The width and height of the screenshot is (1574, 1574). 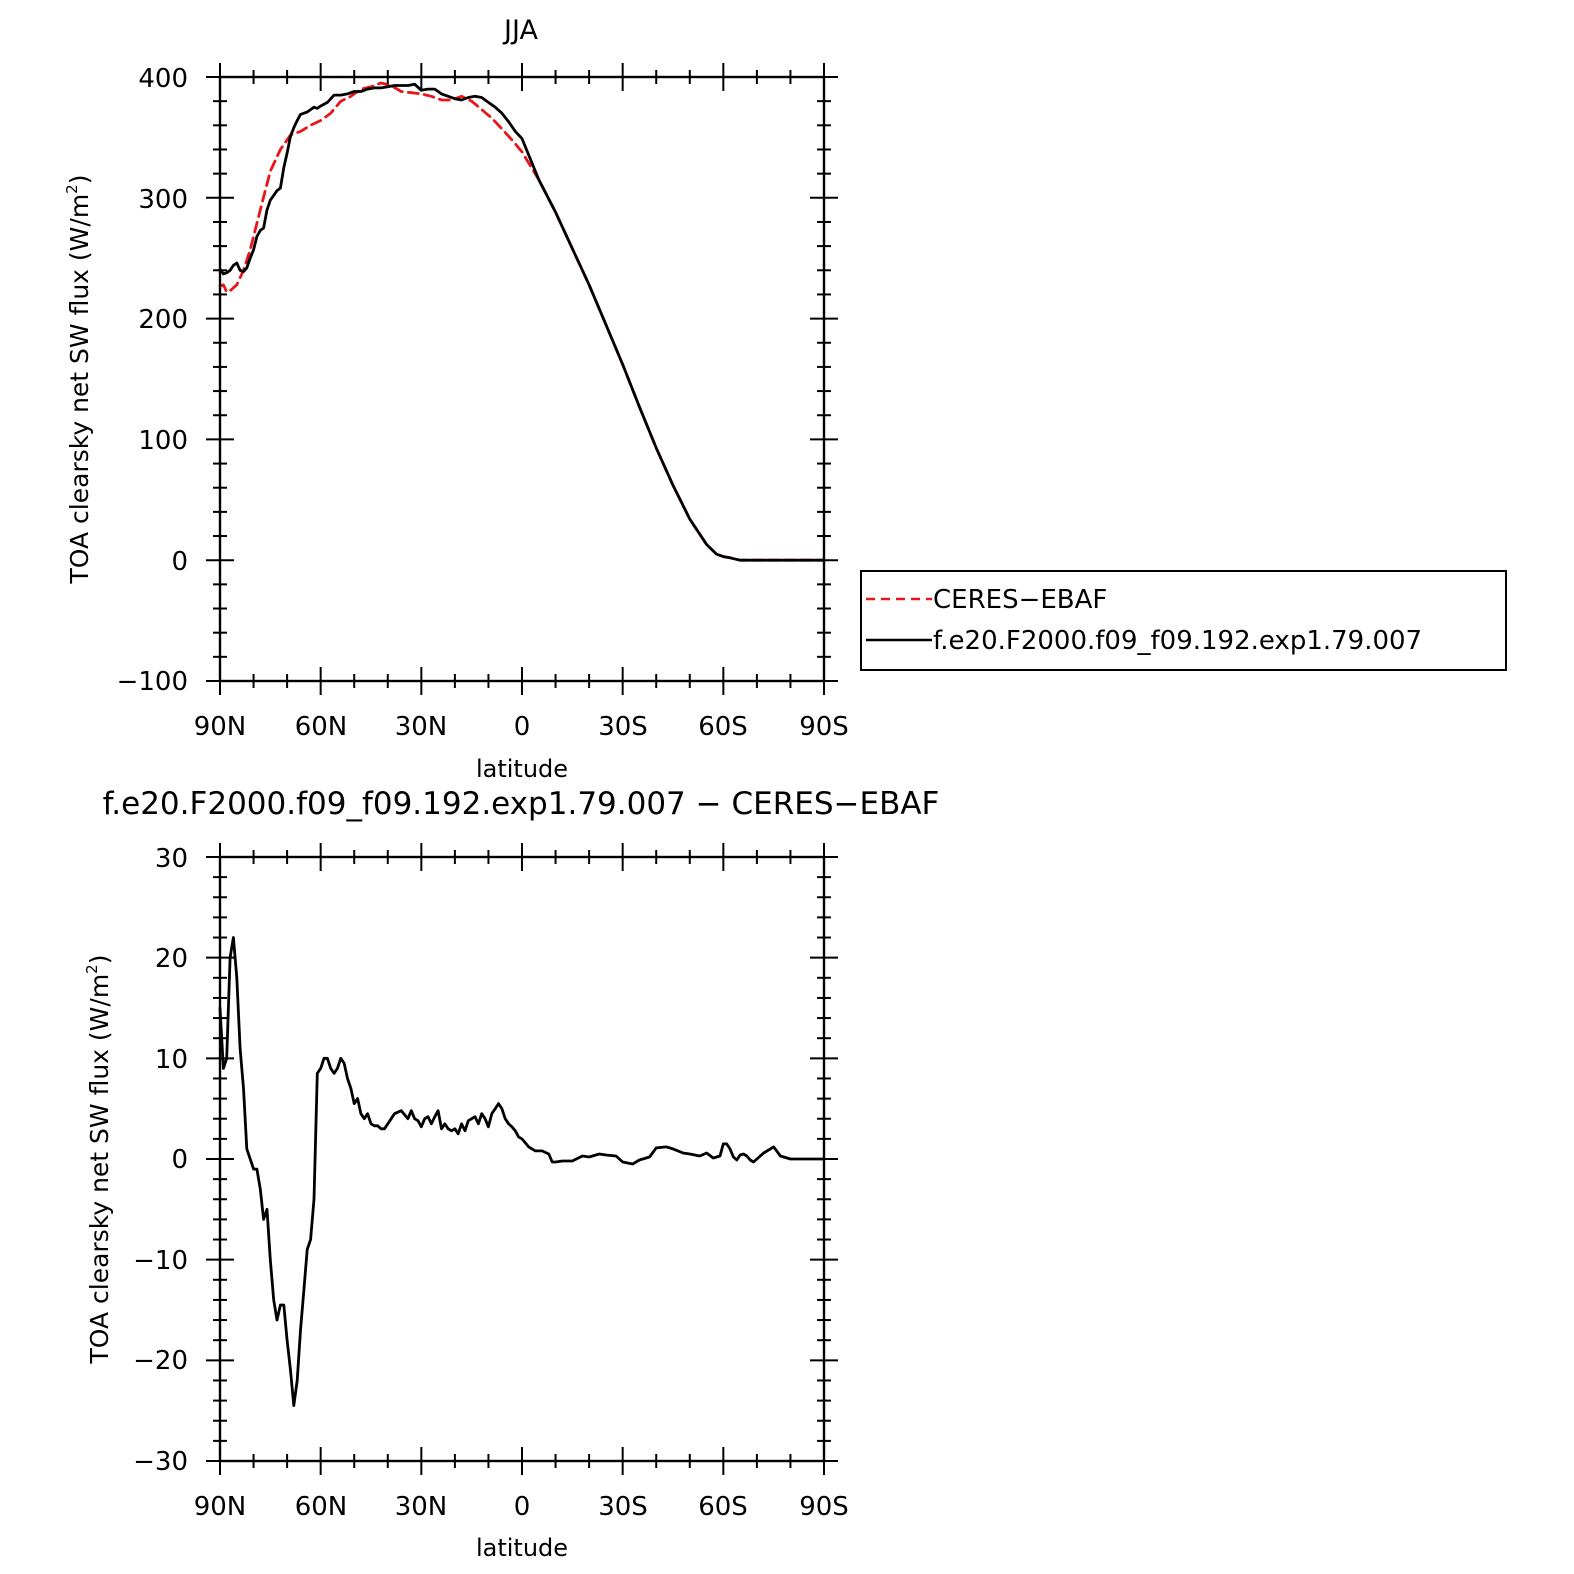 I want to click on top-xtick-label-30s: 30S, so click(x=623, y=727).